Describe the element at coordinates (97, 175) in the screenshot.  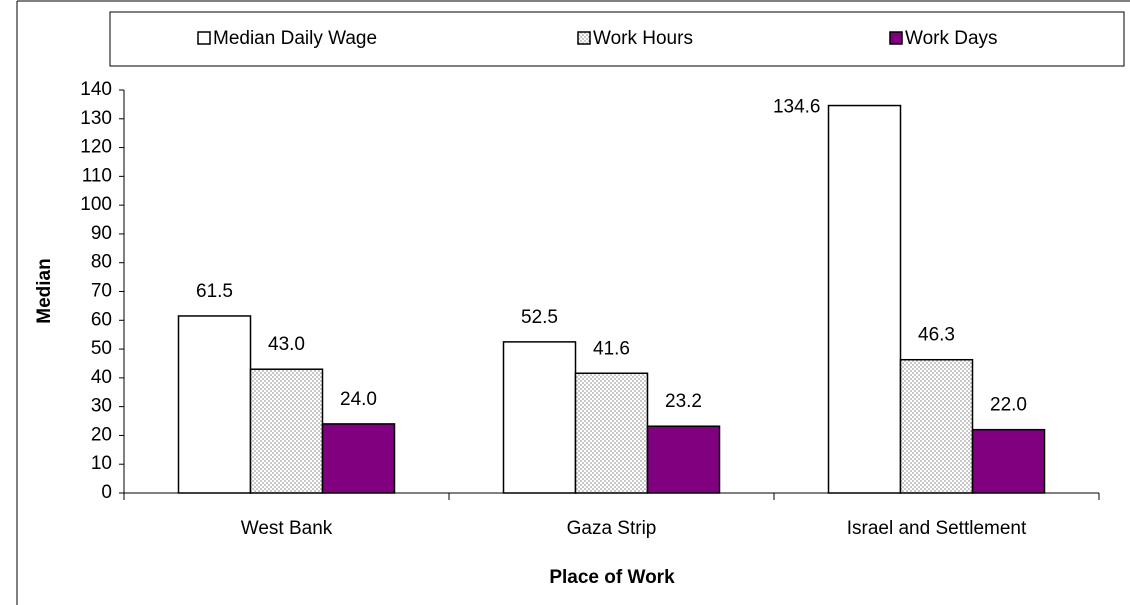
I see `y-tick-label: 110` at that location.